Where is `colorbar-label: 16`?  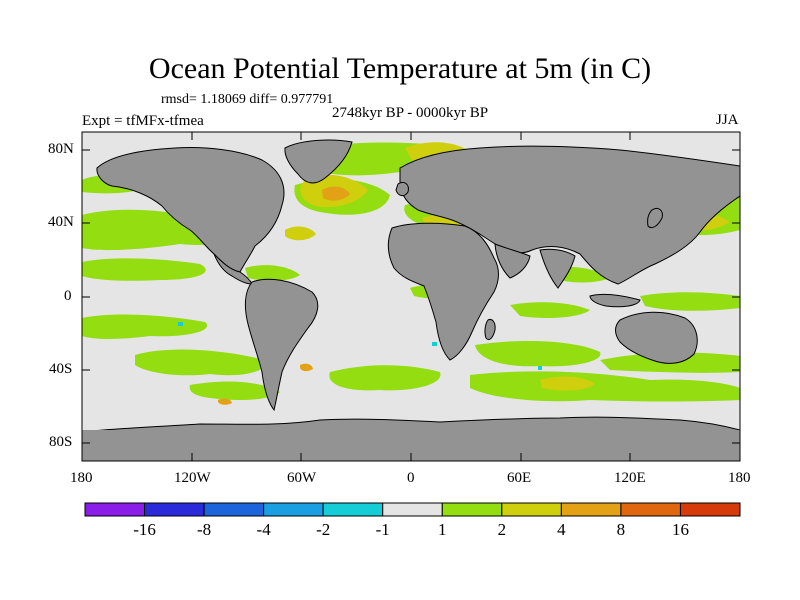
colorbar-label: 16 is located at coordinates (680, 529).